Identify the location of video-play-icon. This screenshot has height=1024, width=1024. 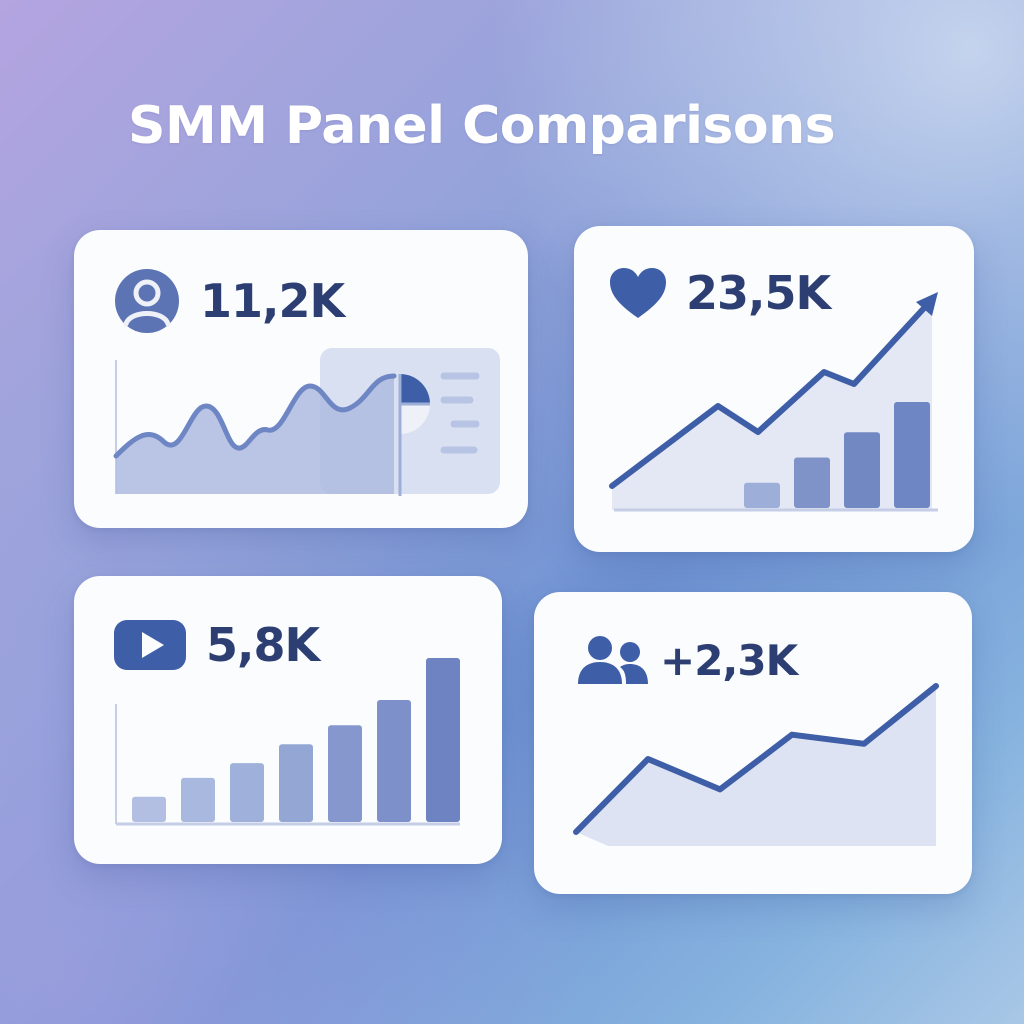
(150, 645).